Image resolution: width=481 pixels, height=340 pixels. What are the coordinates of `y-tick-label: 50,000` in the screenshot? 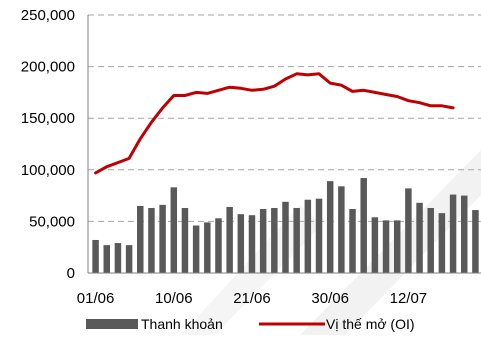 It's located at (52, 221).